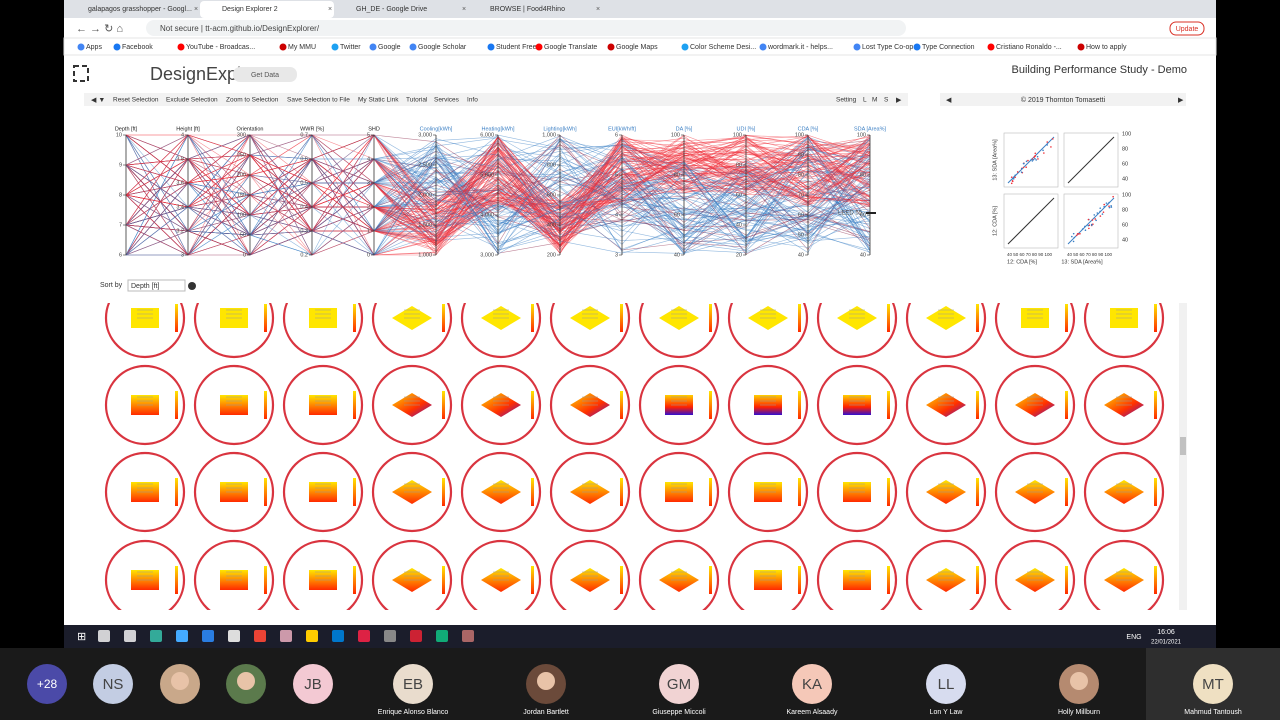 This screenshot has width=1280, height=720. I want to click on toolbar-item: My Static Link, so click(378, 100).